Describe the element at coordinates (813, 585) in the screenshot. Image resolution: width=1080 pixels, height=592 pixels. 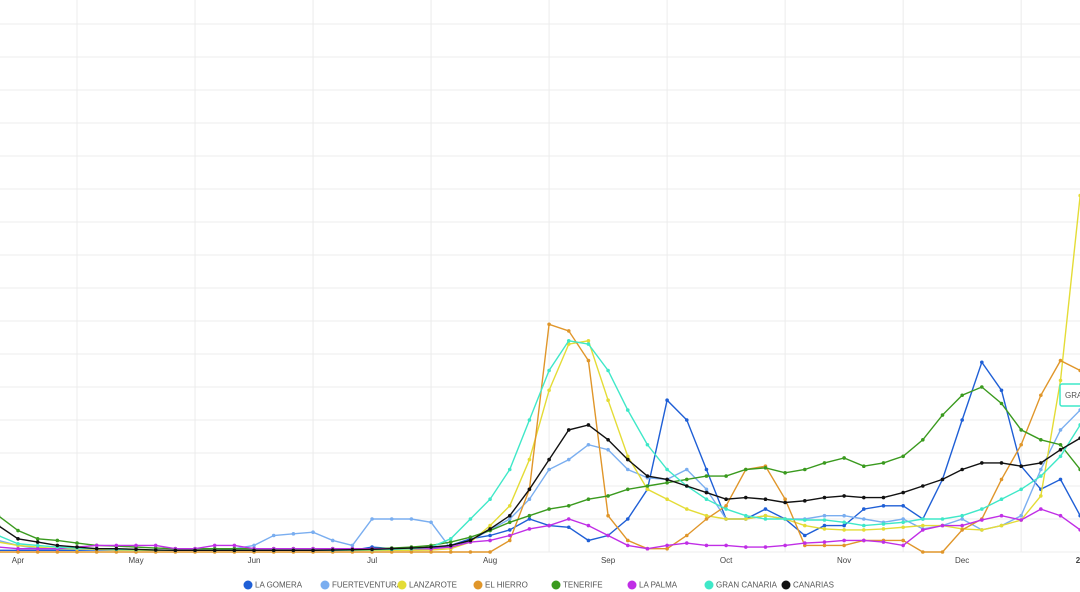
I see `legend-label: CANARIAS` at that location.